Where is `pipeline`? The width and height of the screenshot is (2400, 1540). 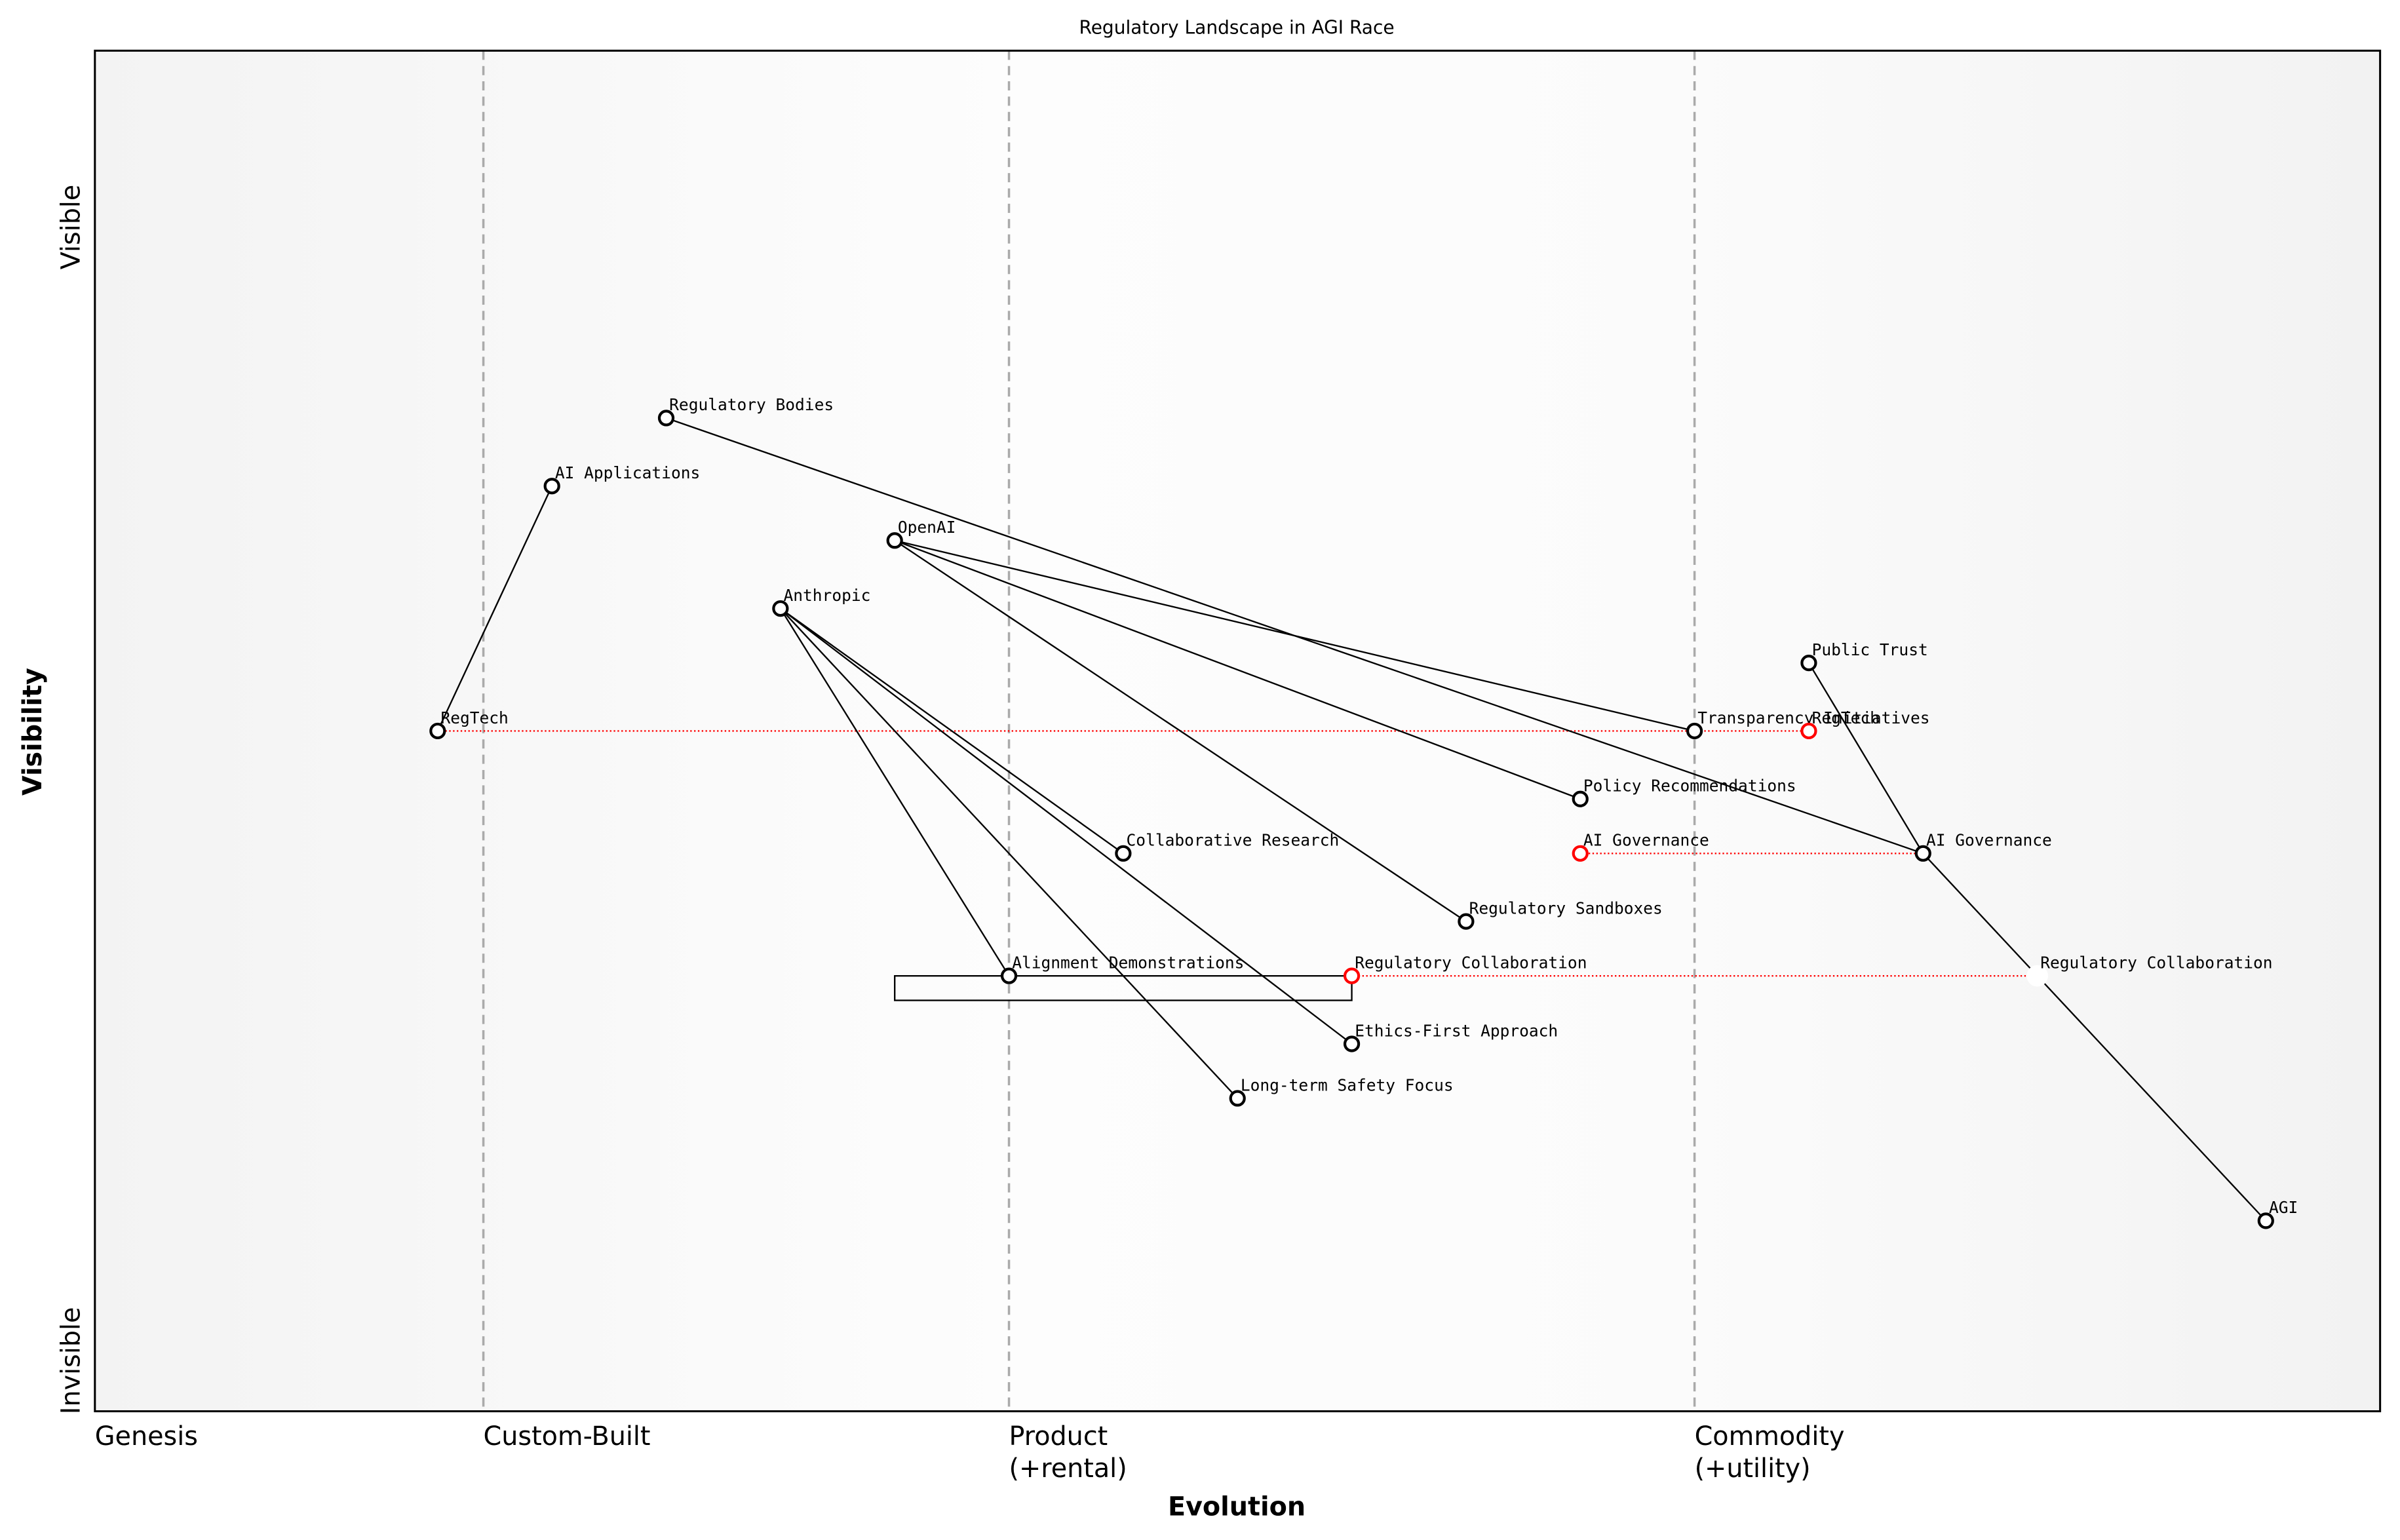 pipeline is located at coordinates (1123, 987).